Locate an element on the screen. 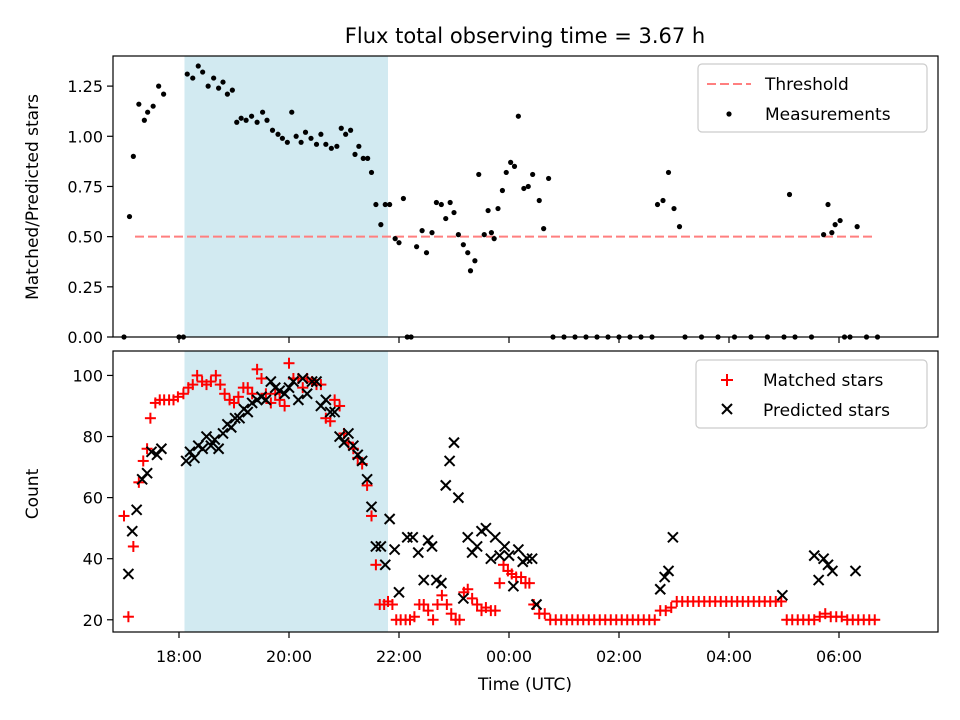 This screenshot has width=960, height=720. bottom-ytick-label: 60 is located at coordinates (93, 498).